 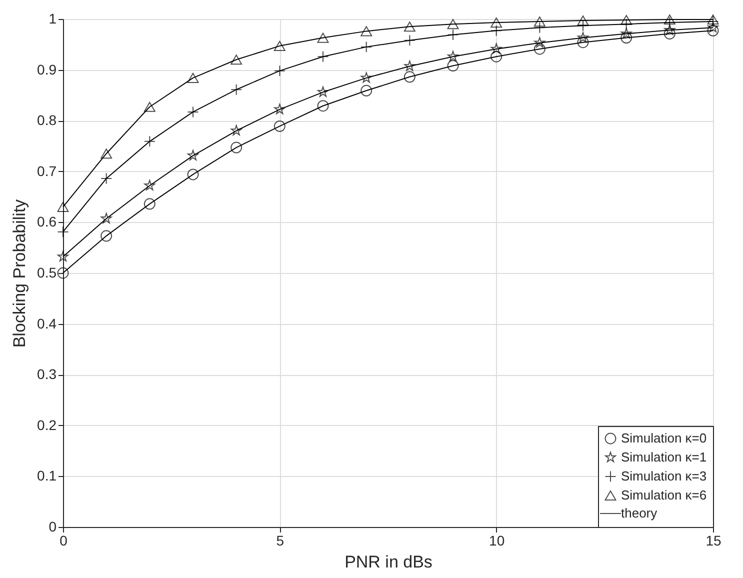 I want to click on y-tick-label: 0.1, so click(x=47, y=476).